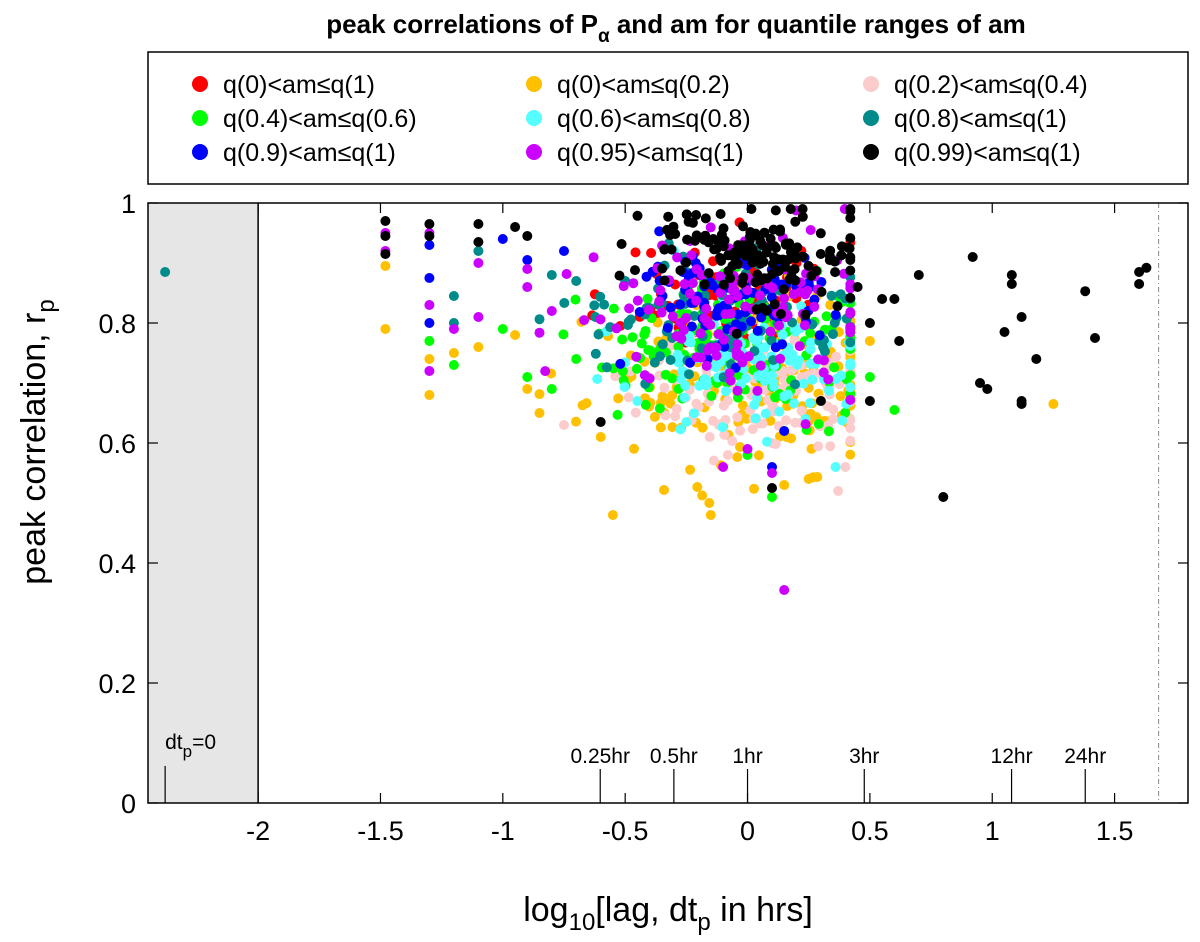  I want to click on legend-label: q(0)<am≤q(1), so click(299, 85).